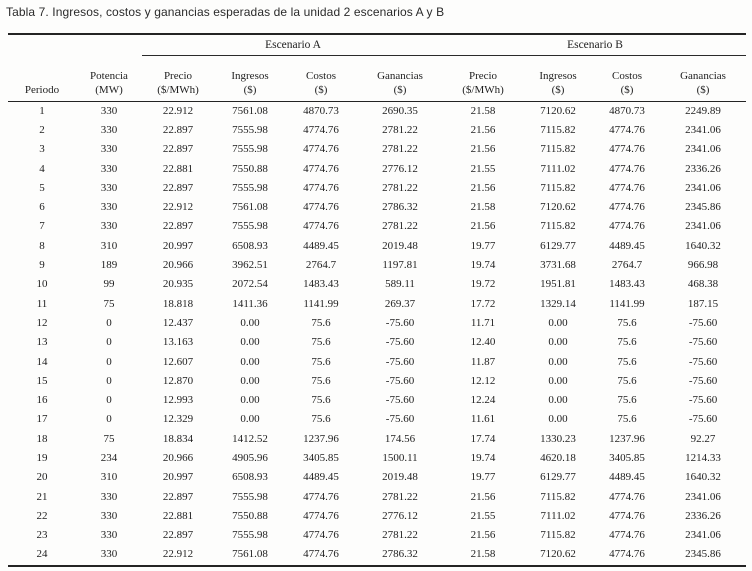  What do you see at coordinates (558, 438) in the screenshot?
I see `table-cell: 1330.23` at bounding box center [558, 438].